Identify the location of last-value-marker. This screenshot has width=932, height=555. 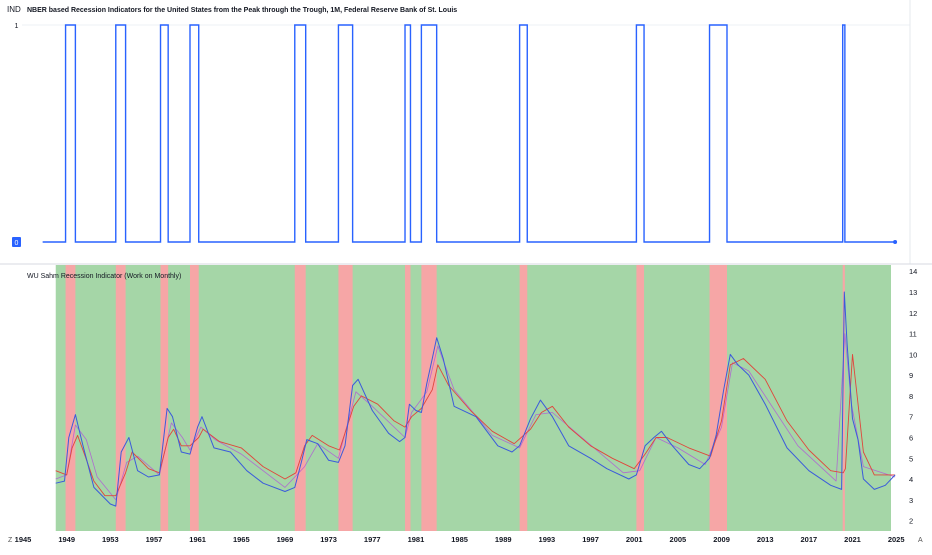
(895, 242).